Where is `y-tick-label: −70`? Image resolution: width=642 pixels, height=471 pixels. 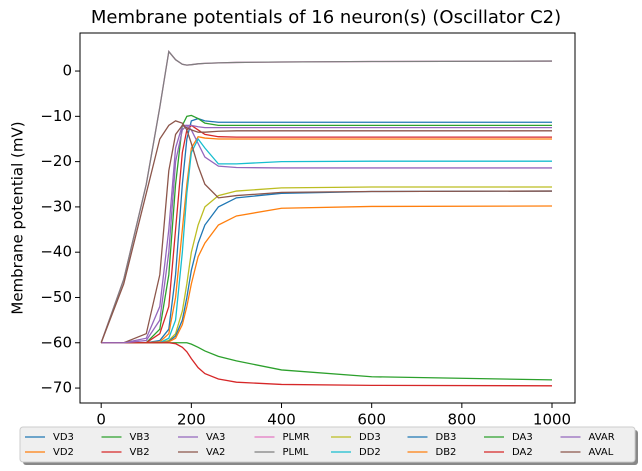 y-tick-label: −70 is located at coordinates (56, 388).